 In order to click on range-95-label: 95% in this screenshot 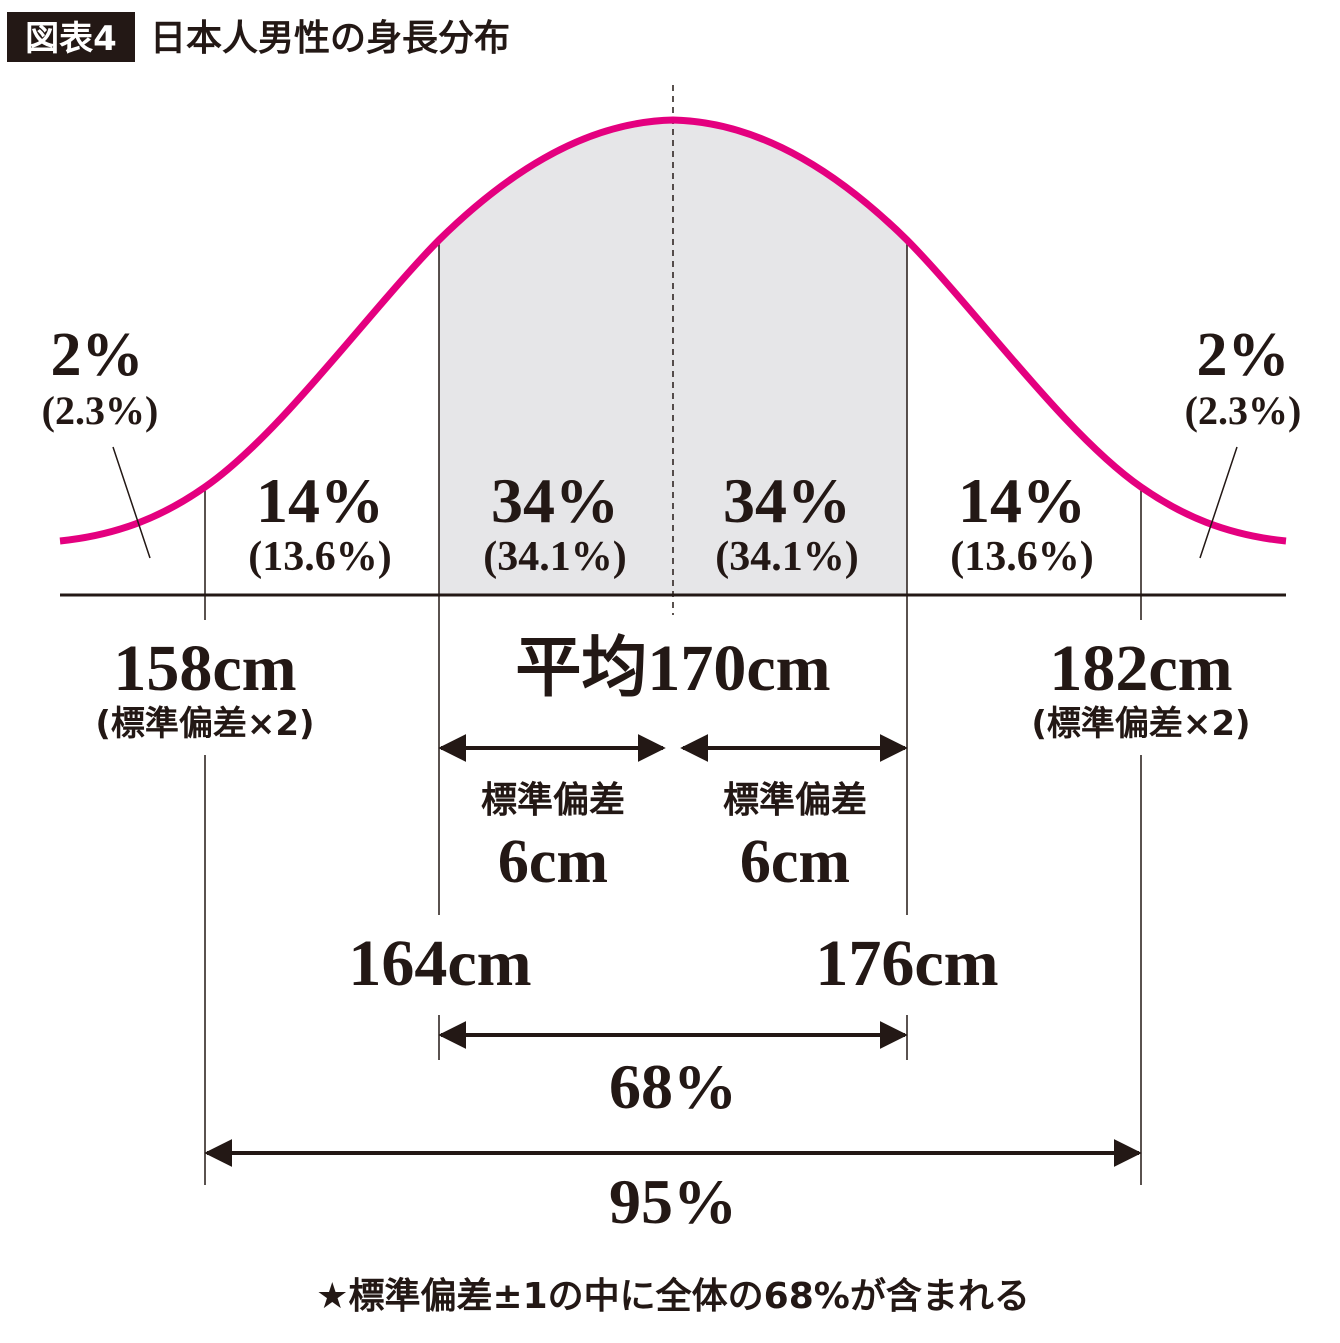, I will do `click(673, 1201)`.